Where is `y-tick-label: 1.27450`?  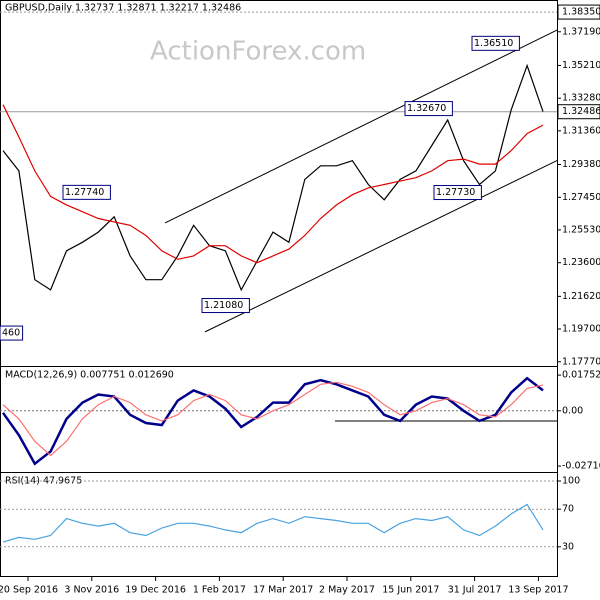 y-tick-label: 1.27450 is located at coordinates (581, 197).